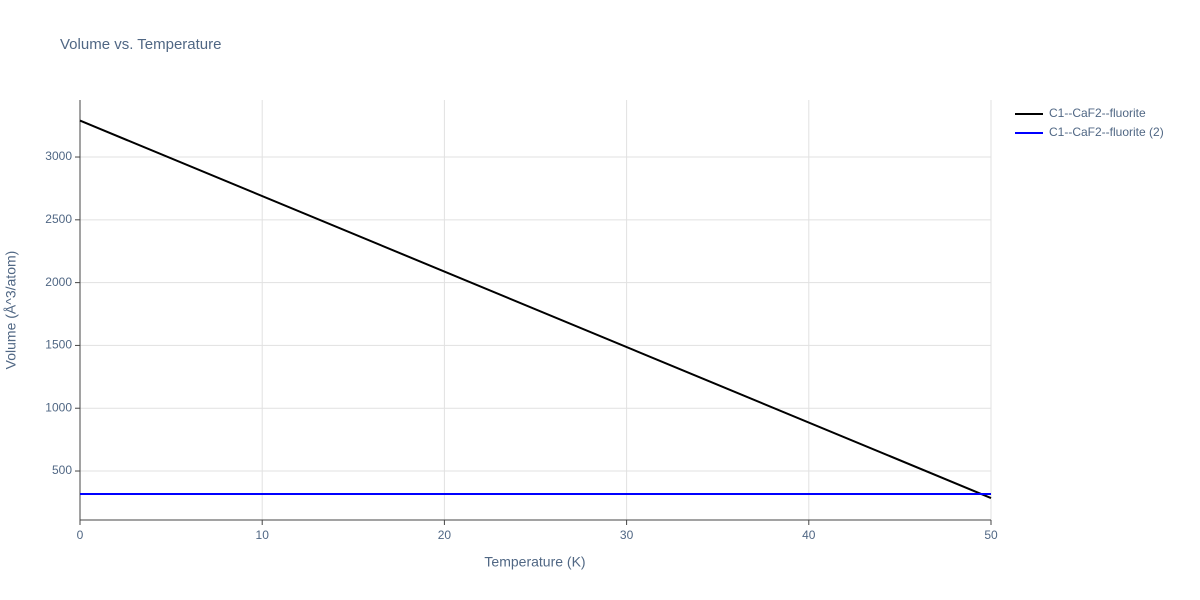  Describe the element at coordinates (809, 535) in the screenshot. I see `x-tick-label: 40` at that location.